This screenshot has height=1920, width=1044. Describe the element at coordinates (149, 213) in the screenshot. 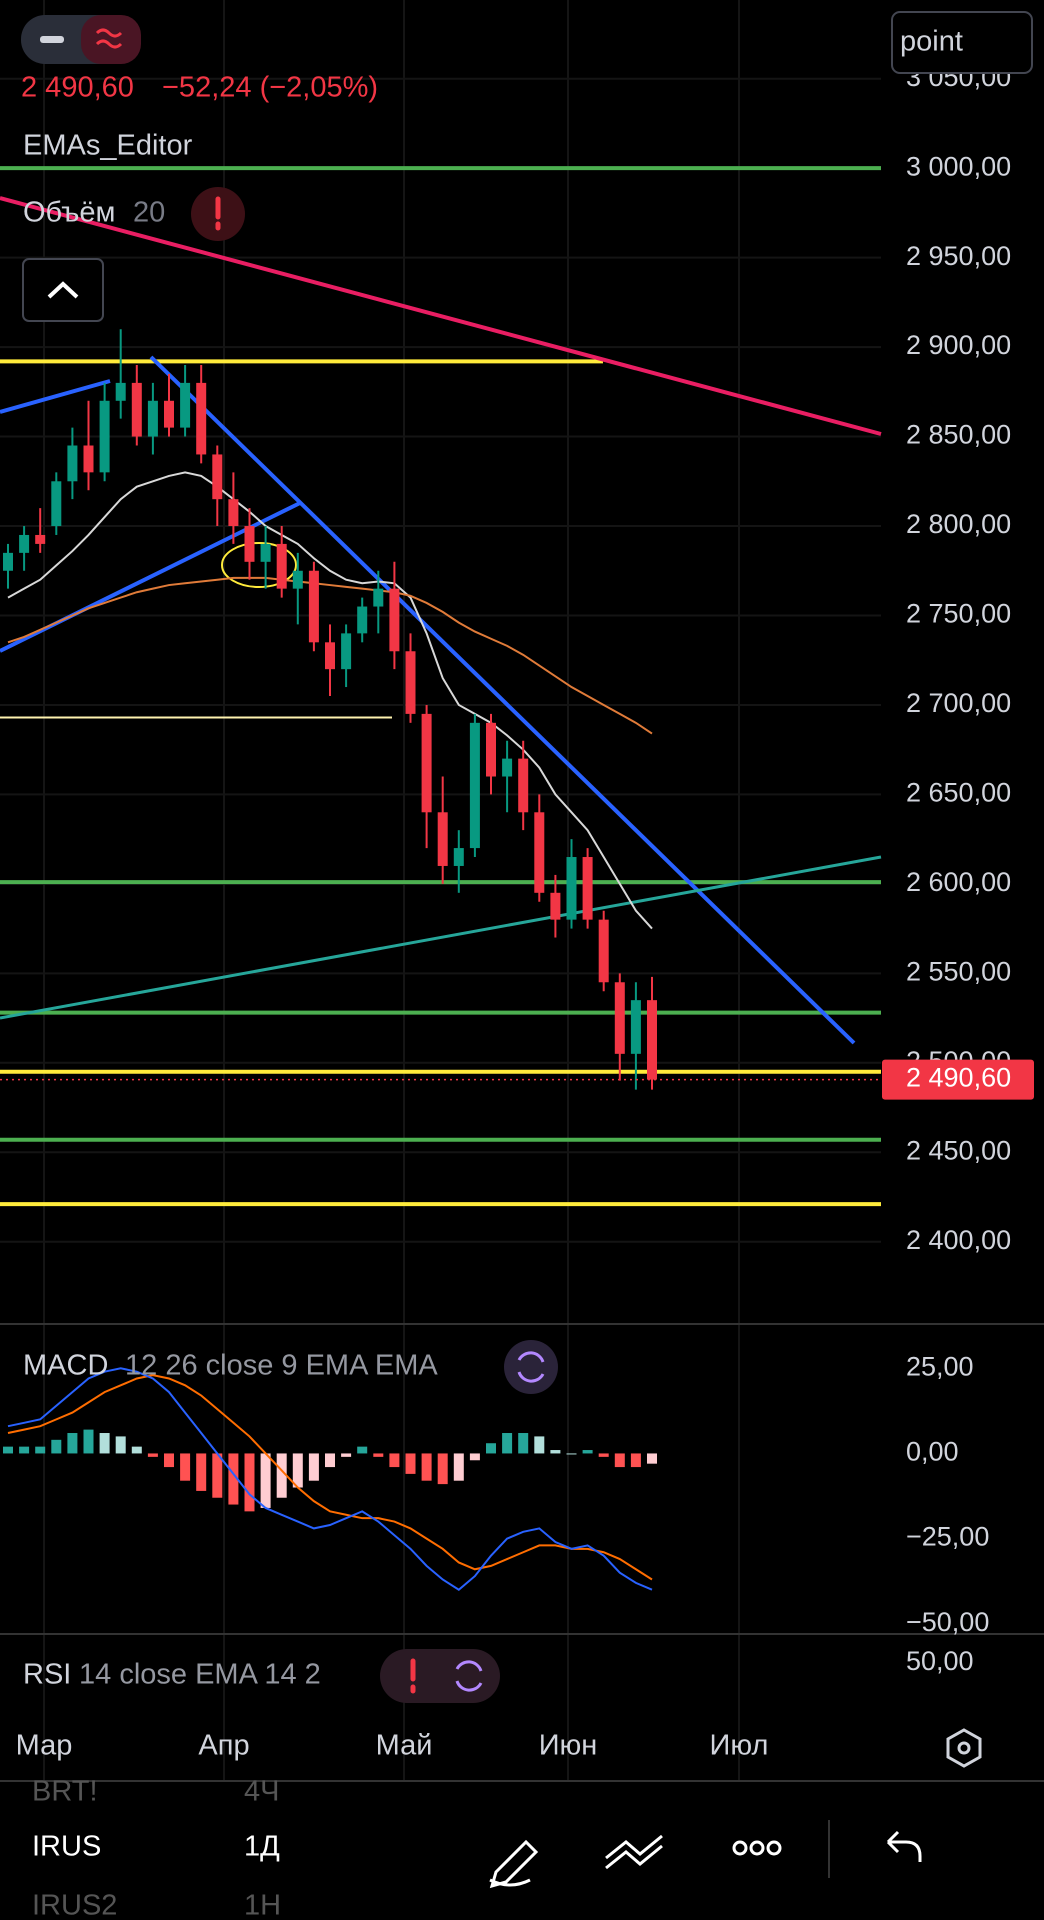

I see `indicator-params: 20` at that location.